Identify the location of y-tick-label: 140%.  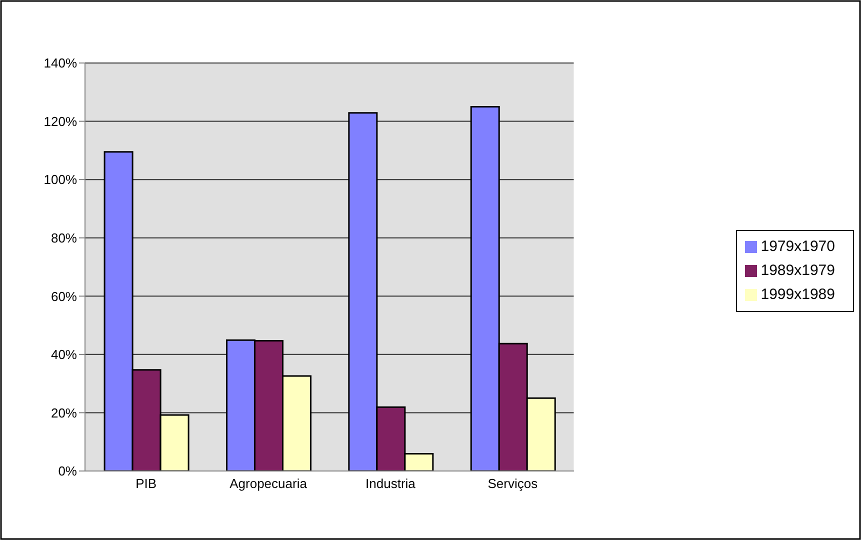
(61, 63).